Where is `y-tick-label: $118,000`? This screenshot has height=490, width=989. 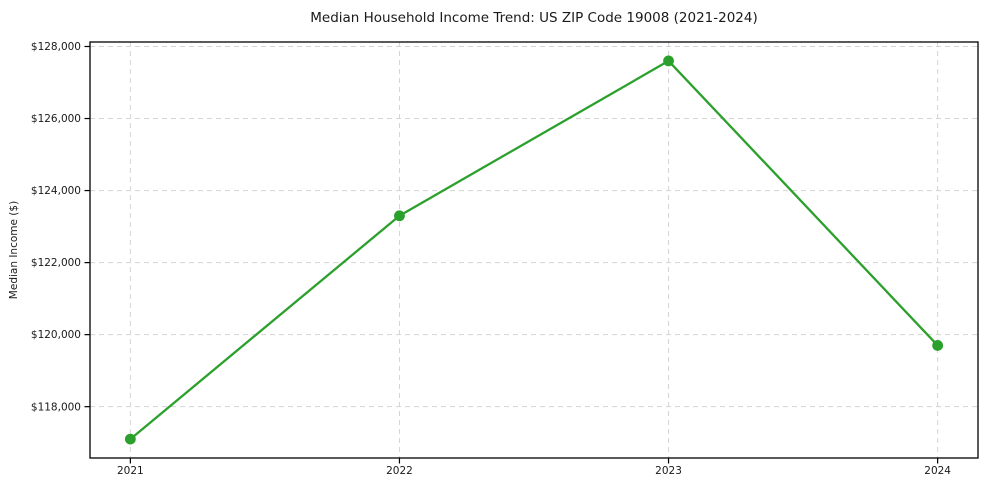
y-tick-label: $118,000 is located at coordinates (56, 407).